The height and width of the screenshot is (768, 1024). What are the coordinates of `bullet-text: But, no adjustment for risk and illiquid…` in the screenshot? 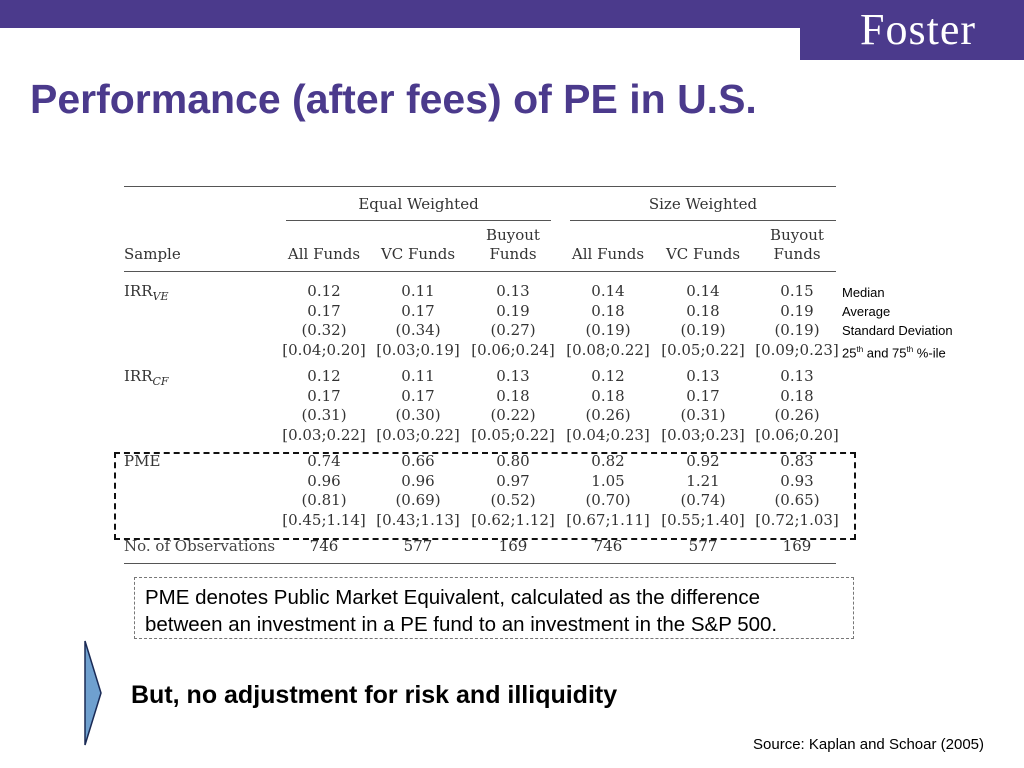 It's located at (374, 695).